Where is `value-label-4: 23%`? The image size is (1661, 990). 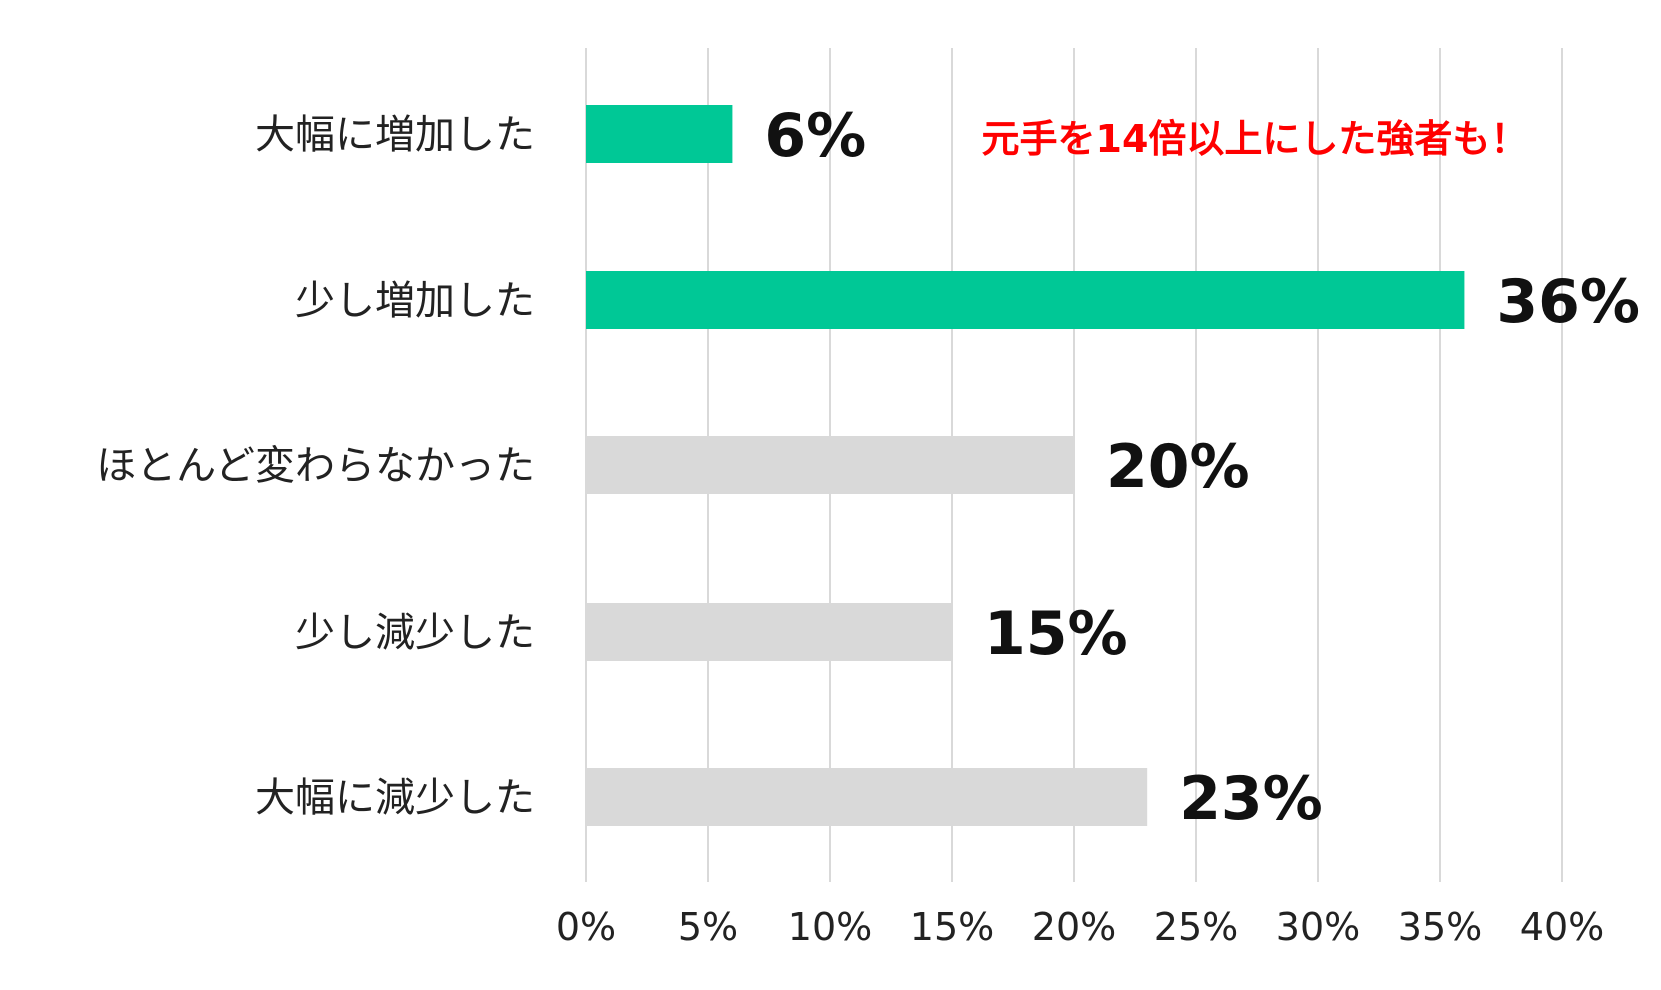 value-label-4: 23% is located at coordinates (1251, 799).